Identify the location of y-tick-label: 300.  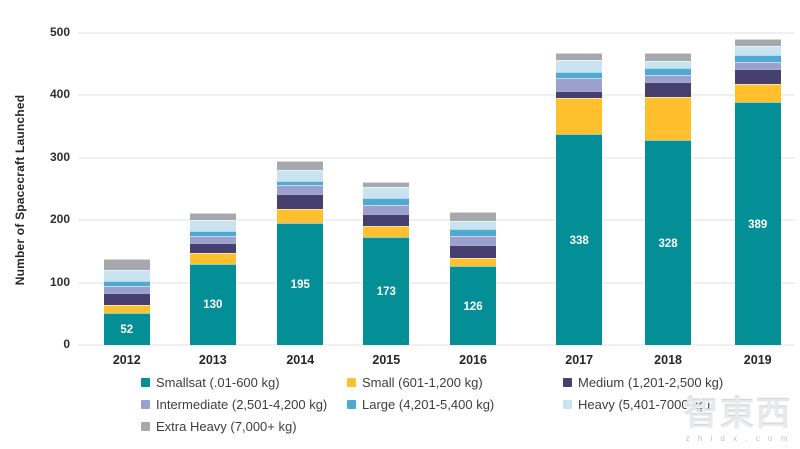
(59, 156).